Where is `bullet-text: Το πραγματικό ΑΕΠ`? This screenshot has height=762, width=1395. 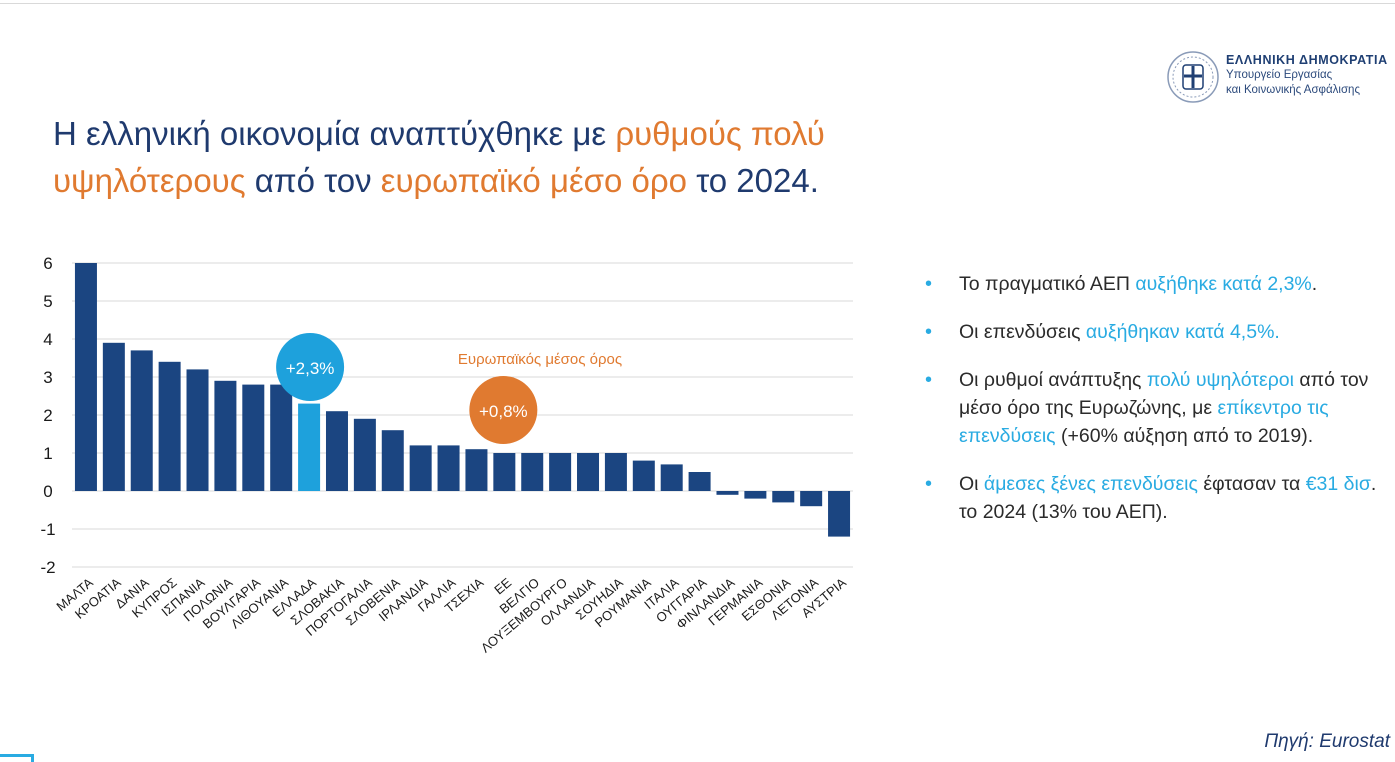
bullet-text: Το πραγματικό ΑΕΠ is located at coordinates (1047, 284).